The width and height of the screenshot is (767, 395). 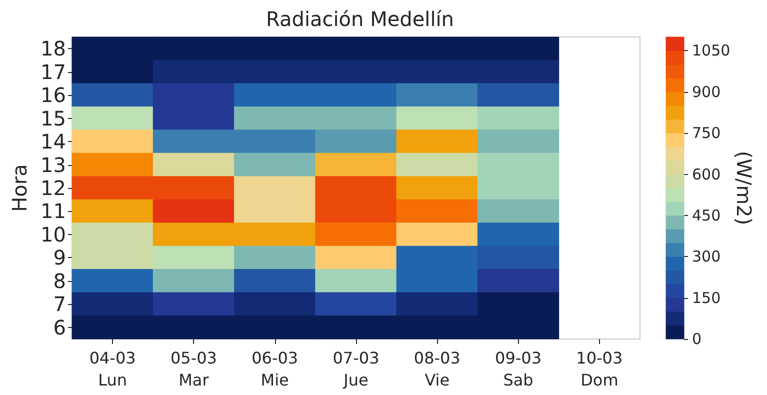 I want to click on color-bar-title: (W/m2), so click(x=744, y=188).